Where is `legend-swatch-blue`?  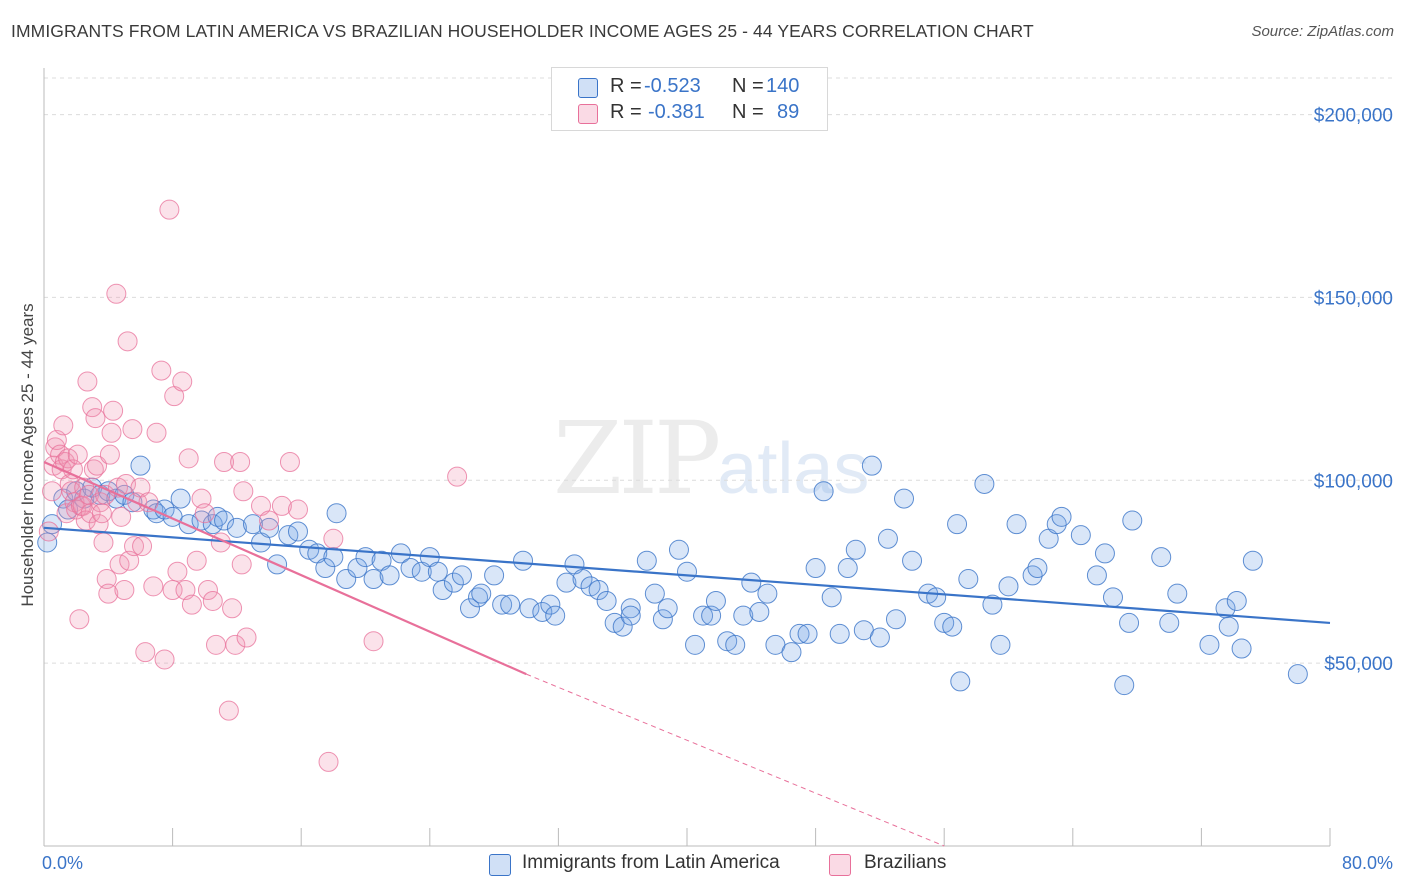
legend-swatch-blue is located at coordinates (500, 865).